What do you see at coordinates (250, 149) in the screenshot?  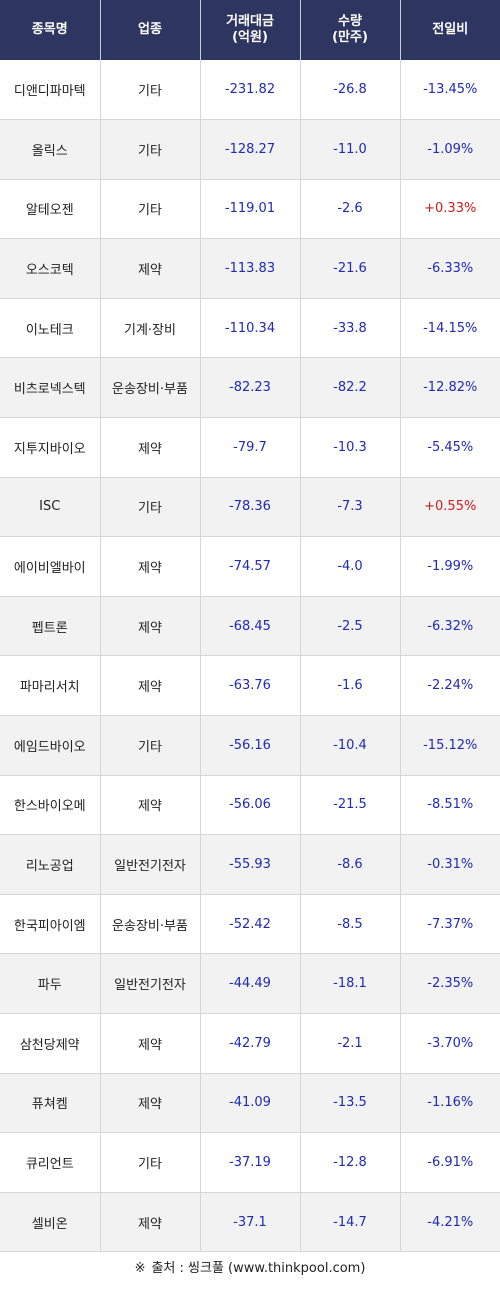 I see `cell-trade-amount: -128.27` at bounding box center [250, 149].